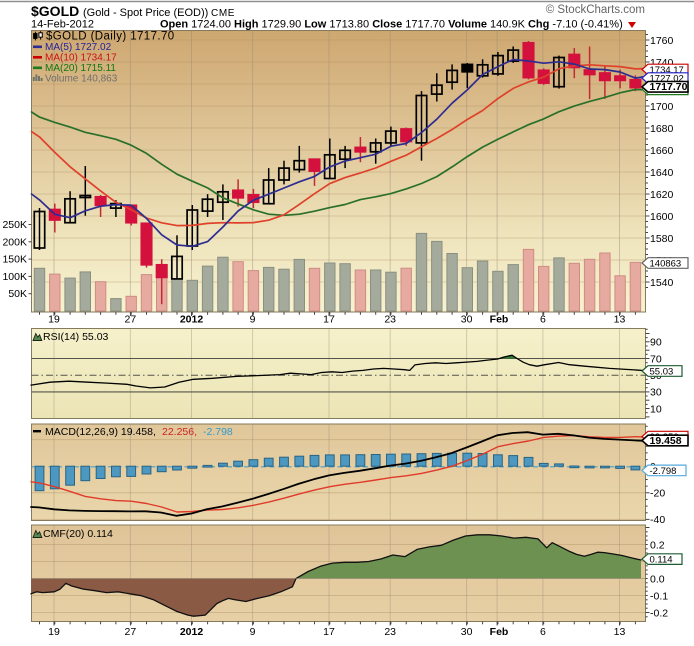  Describe the element at coordinates (110, 37) in the screenshot. I see `svg-text: $GOLD (Daily) 1717.70` at that location.